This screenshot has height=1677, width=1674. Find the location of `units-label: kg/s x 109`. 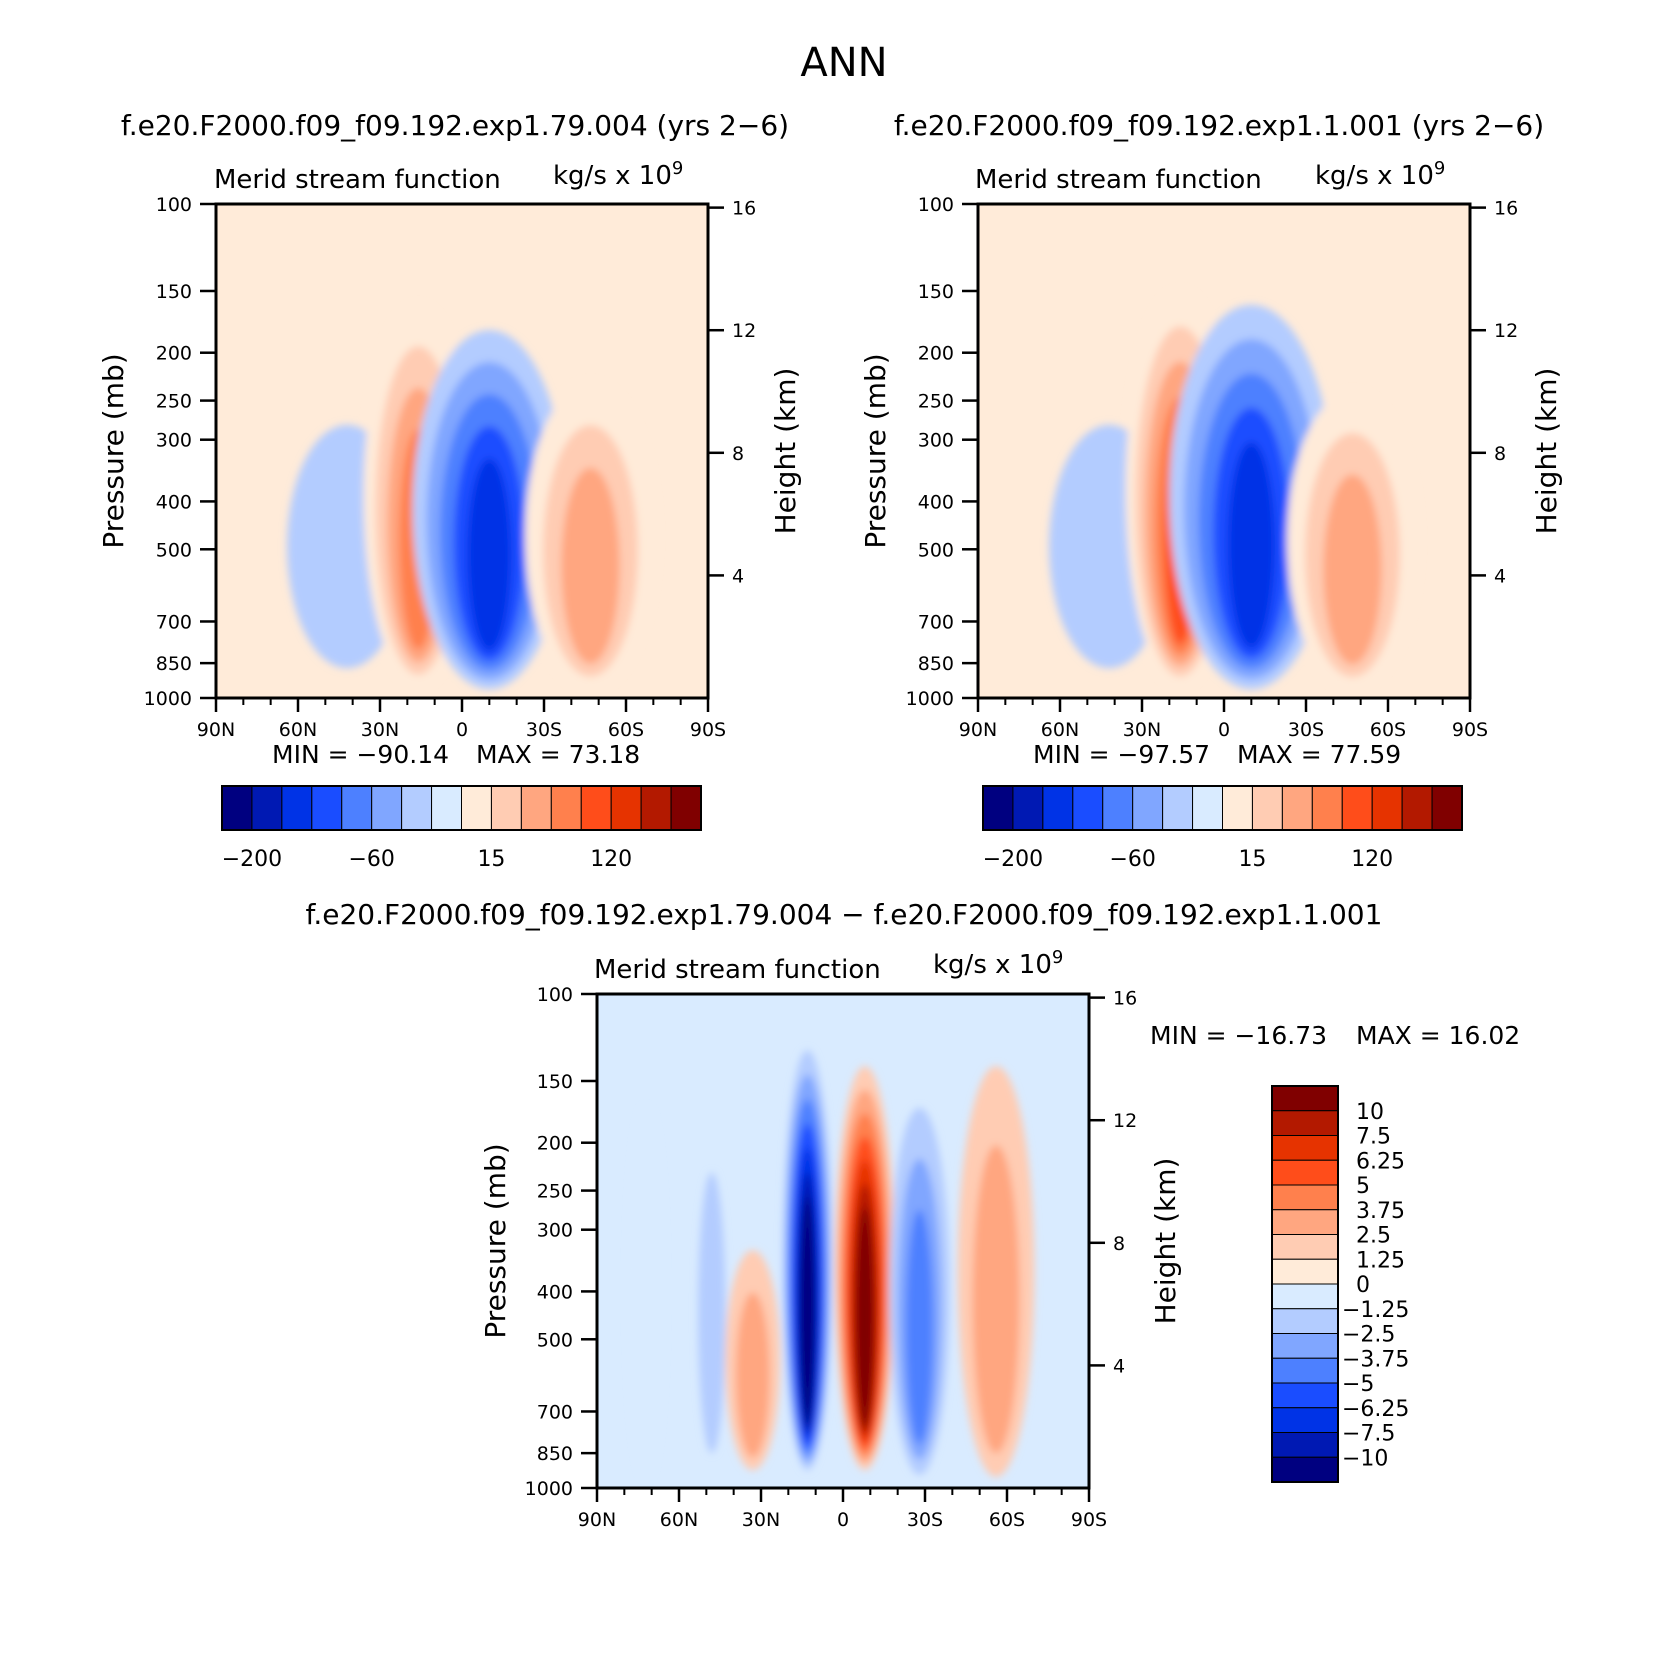

units-label: kg/s x 109 is located at coordinates (1380, 174).